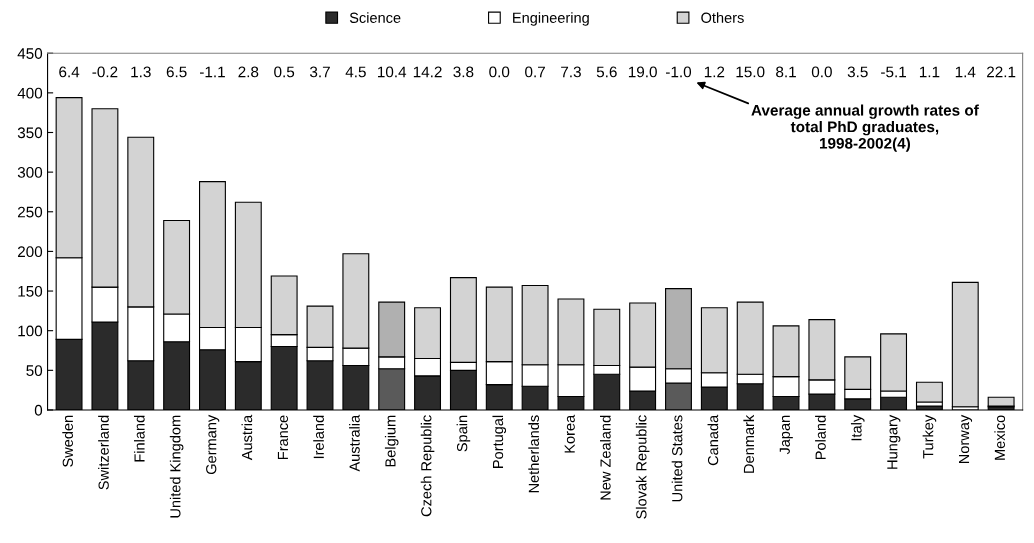 Image resolution: width=1034 pixels, height=543 pixels. Describe the element at coordinates (30, 172) in the screenshot. I see `y-tick-label: 300` at that location.